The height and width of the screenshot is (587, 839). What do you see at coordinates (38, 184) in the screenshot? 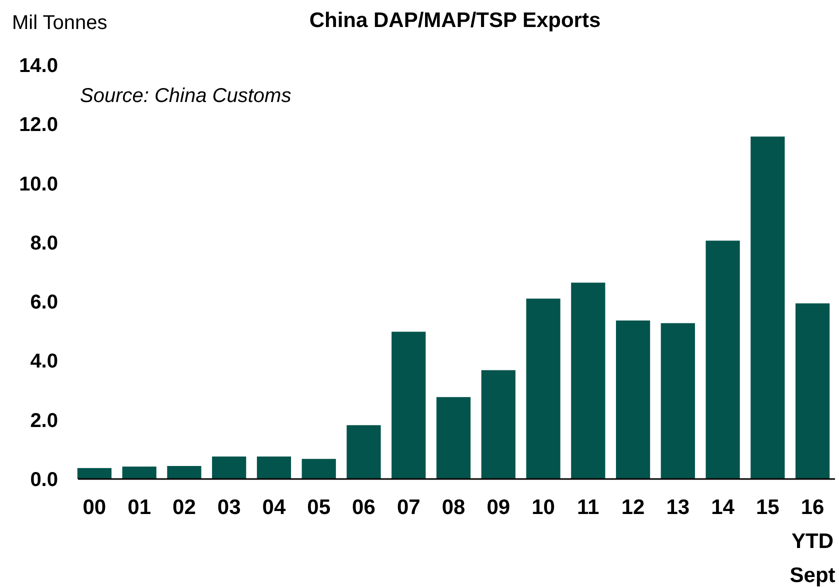
I see `y-tick-label: 10.0` at bounding box center [38, 184].